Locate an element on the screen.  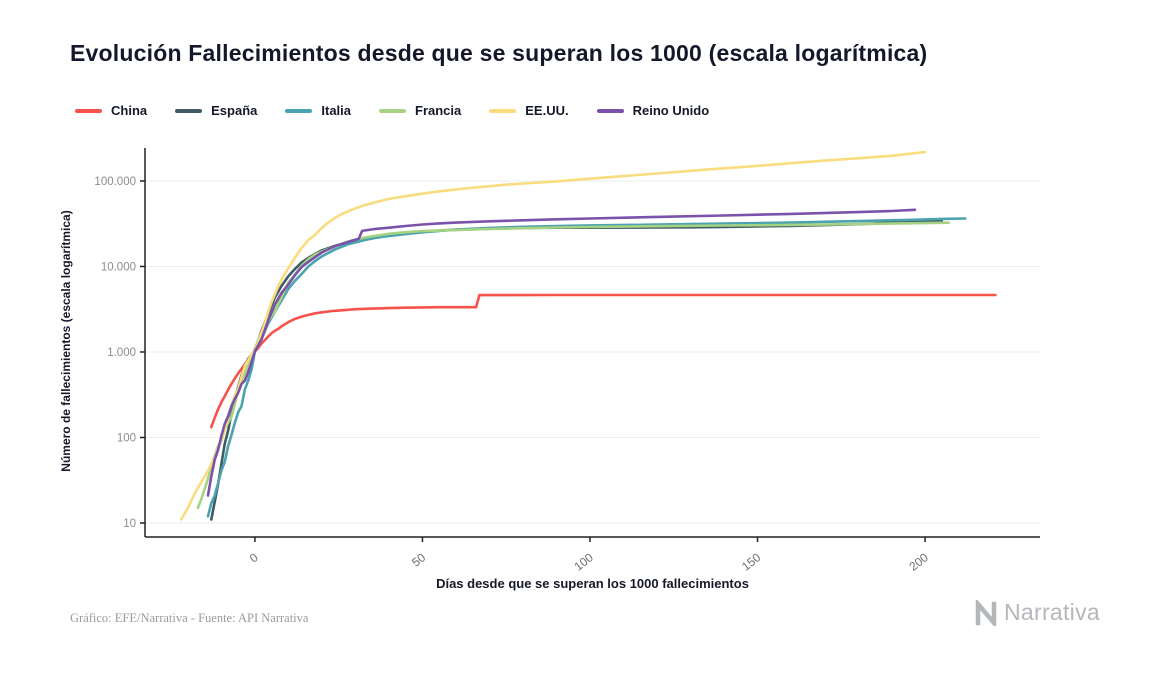
x-tick-label: 100 is located at coordinates (583, 562).